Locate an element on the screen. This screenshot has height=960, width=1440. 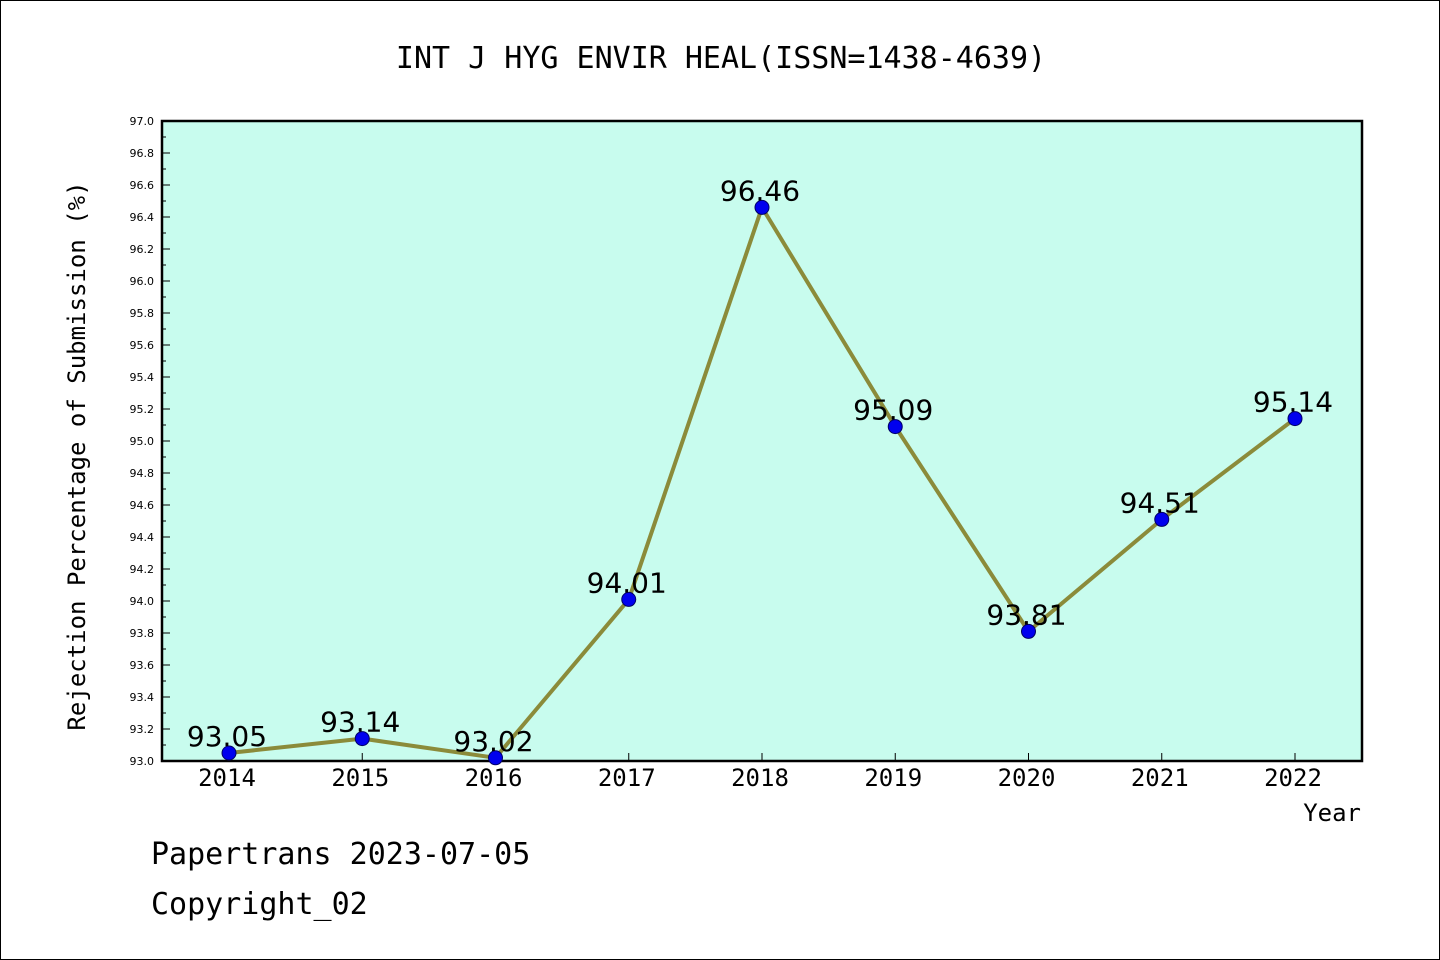
data-point-label: 93.81 is located at coordinates (1026, 614).